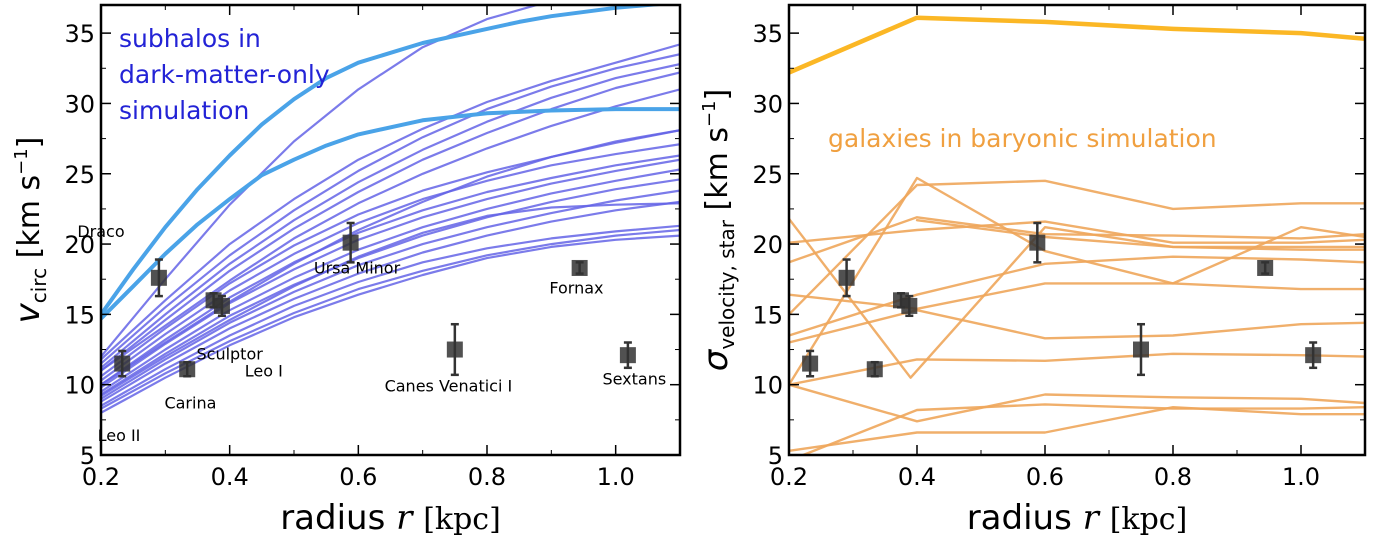 The image size is (1379, 545). I want to click on y-axis-label-var: σ, so click(716, 359).